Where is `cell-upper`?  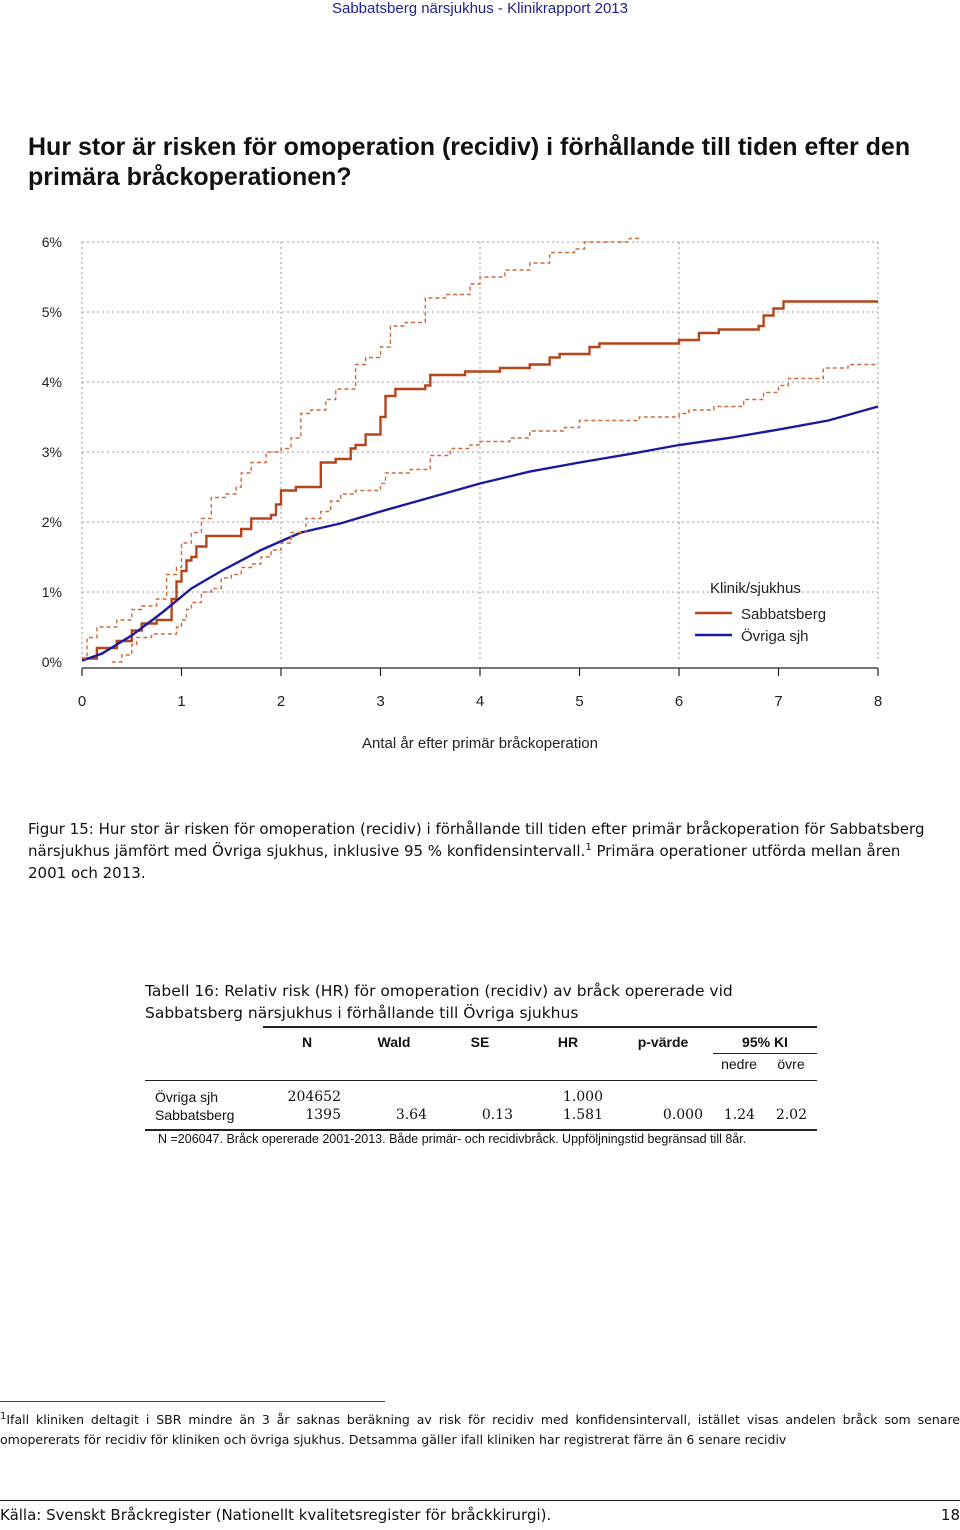 cell-upper is located at coordinates (791, 1094).